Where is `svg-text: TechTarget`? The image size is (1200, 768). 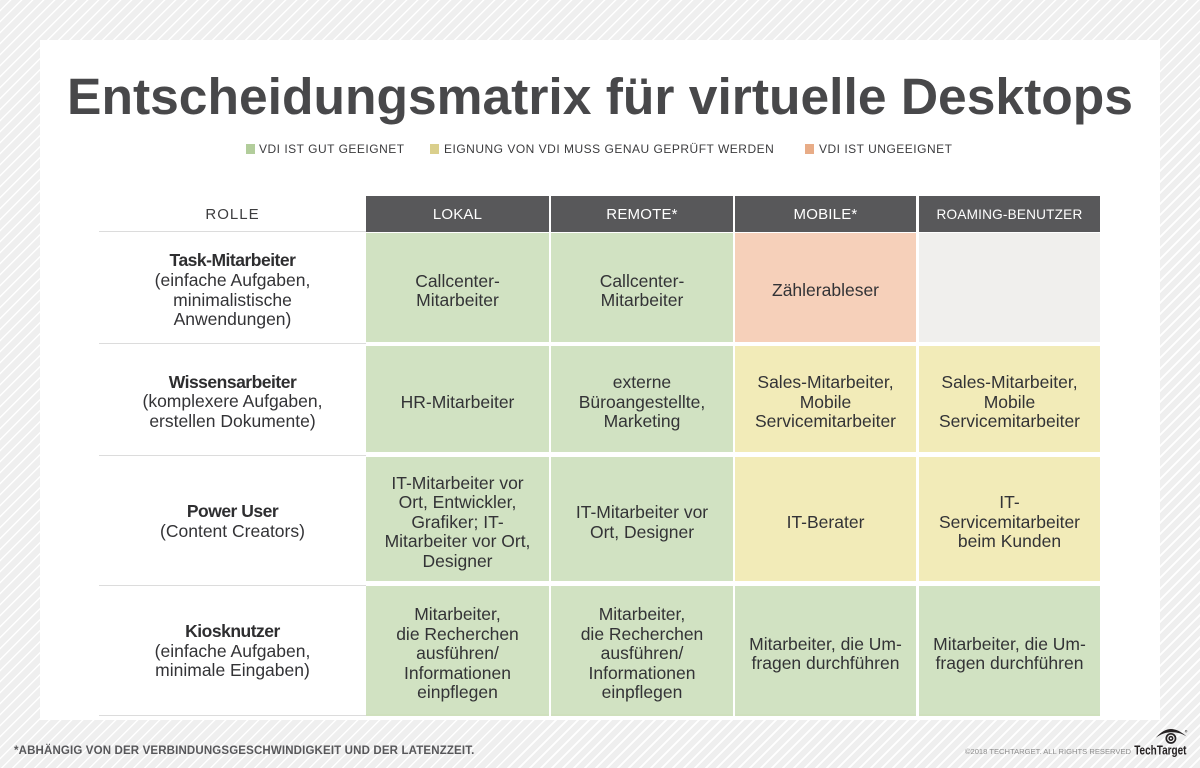 svg-text: TechTarget is located at coordinates (1160, 750).